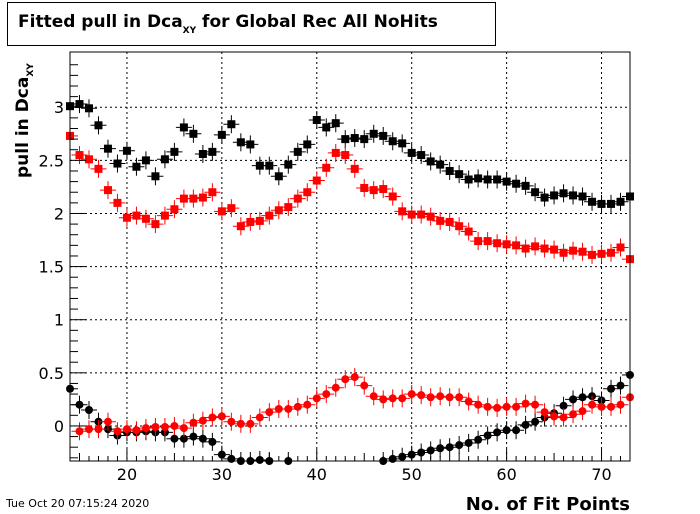 The width and height of the screenshot is (700, 514). Describe the element at coordinates (317, 474) in the screenshot. I see `x-tick-label: 40` at that location.